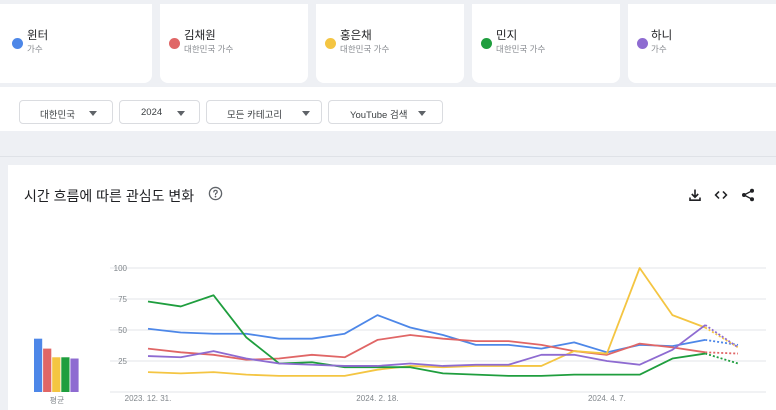  What do you see at coordinates (122, 299) in the screenshot?
I see `y-tick-label: 75` at bounding box center [122, 299].